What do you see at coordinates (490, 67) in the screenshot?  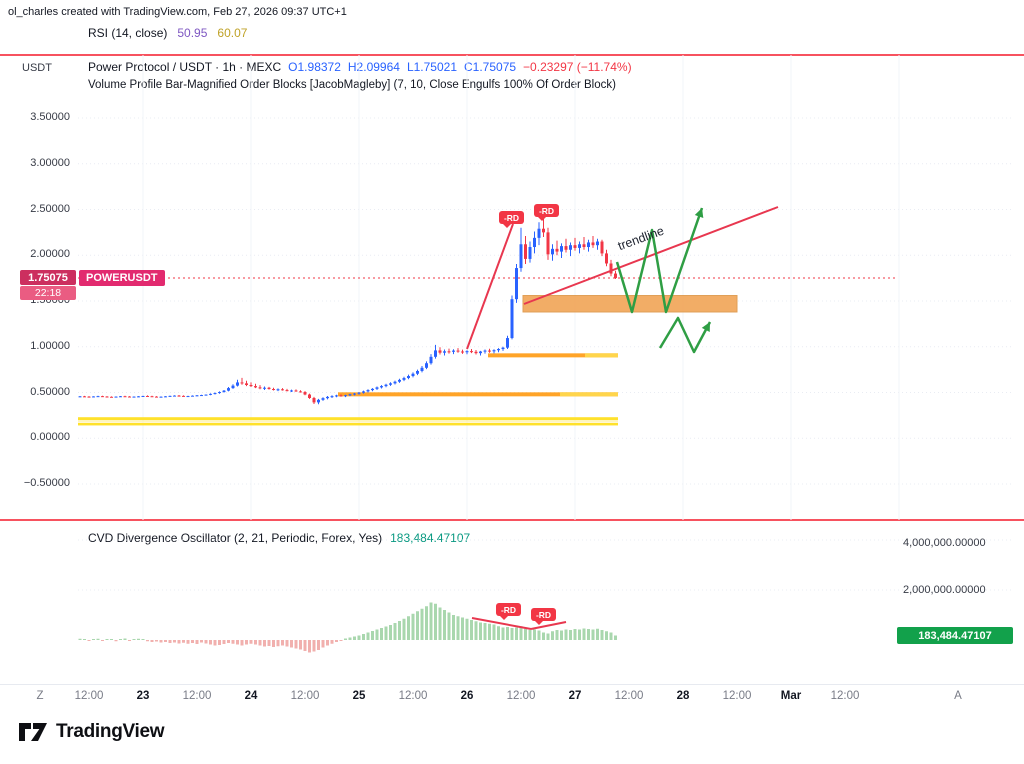 I see `legend-close: C1.75075` at bounding box center [490, 67].